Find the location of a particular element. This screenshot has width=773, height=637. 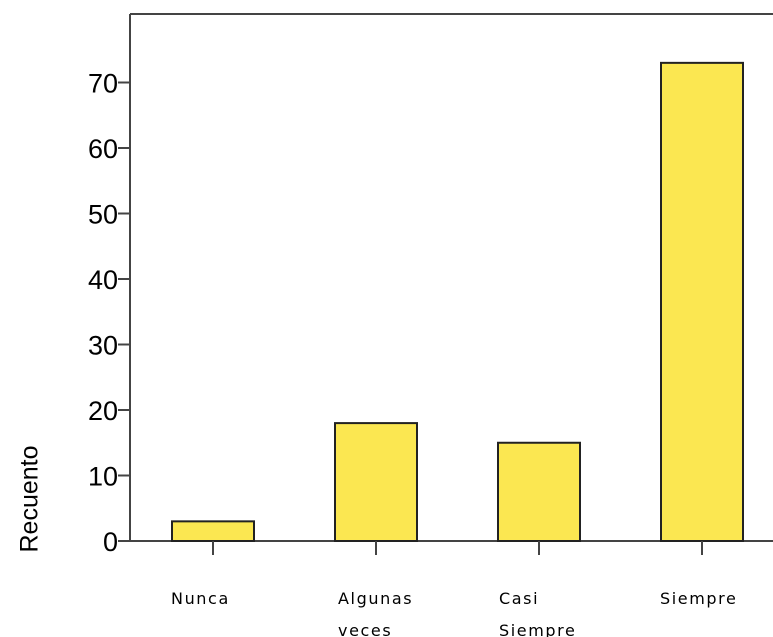

y-tick-label: 60 is located at coordinates (103, 149).